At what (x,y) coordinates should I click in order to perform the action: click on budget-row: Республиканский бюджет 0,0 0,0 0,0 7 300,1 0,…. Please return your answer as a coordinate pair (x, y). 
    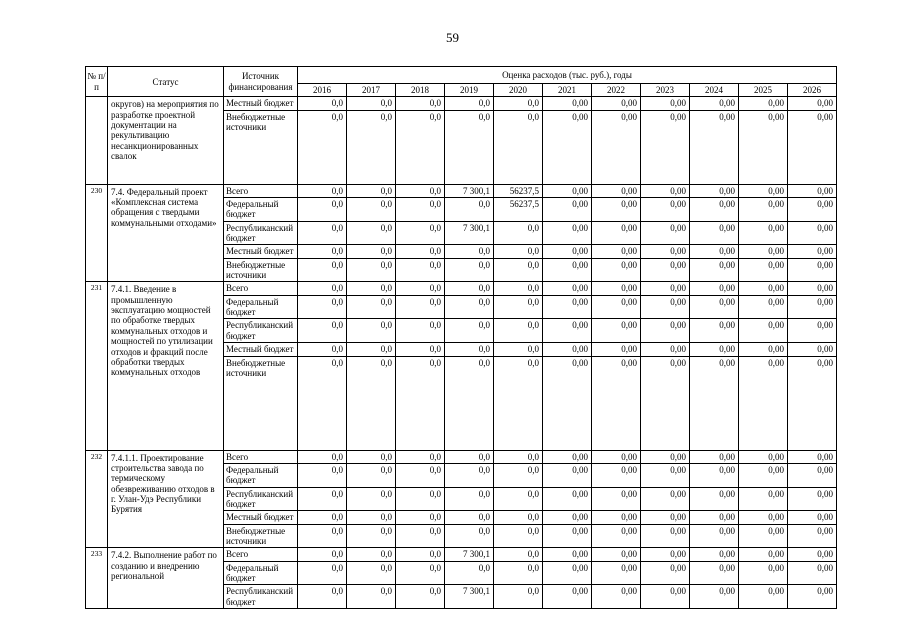
    Looking at the image, I should click on (461, 233).